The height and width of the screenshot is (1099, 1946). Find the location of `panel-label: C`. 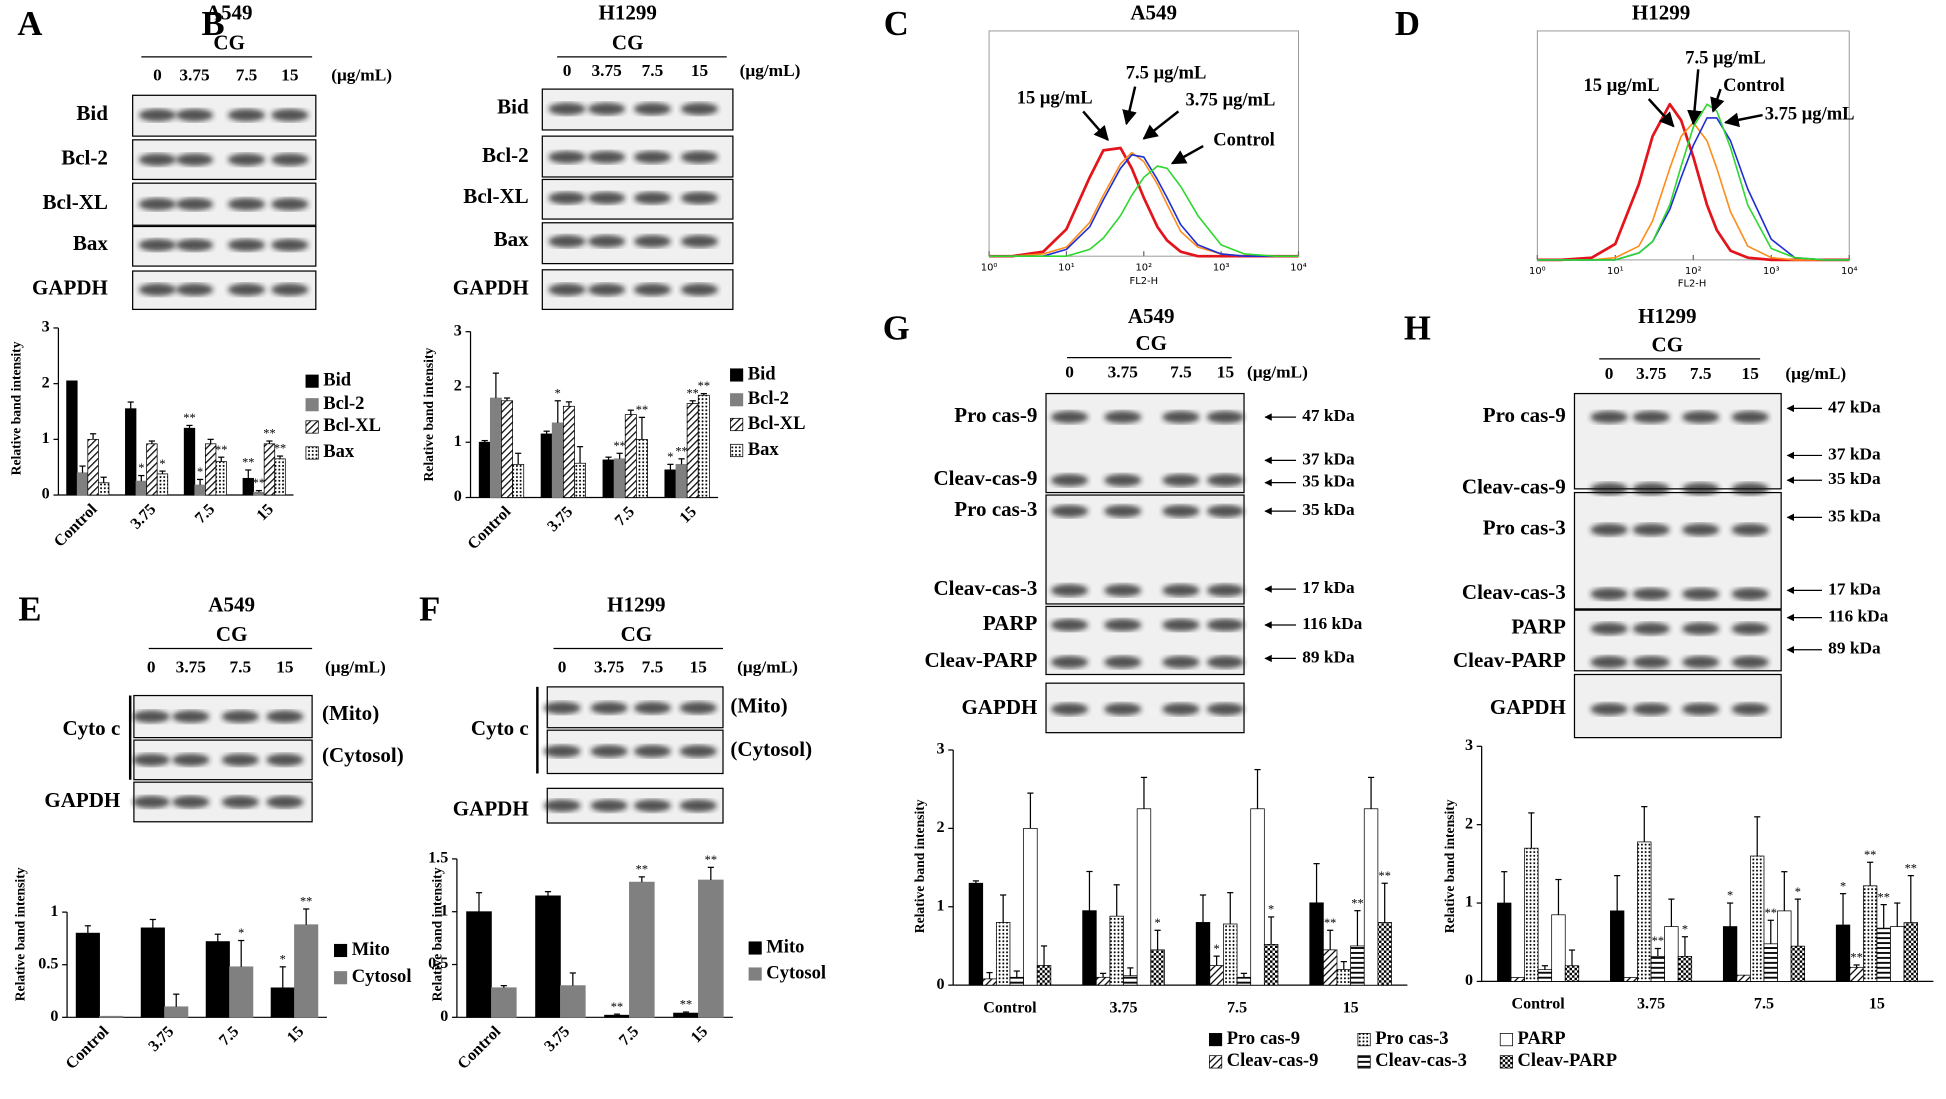

panel-label: C is located at coordinates (896, 24).